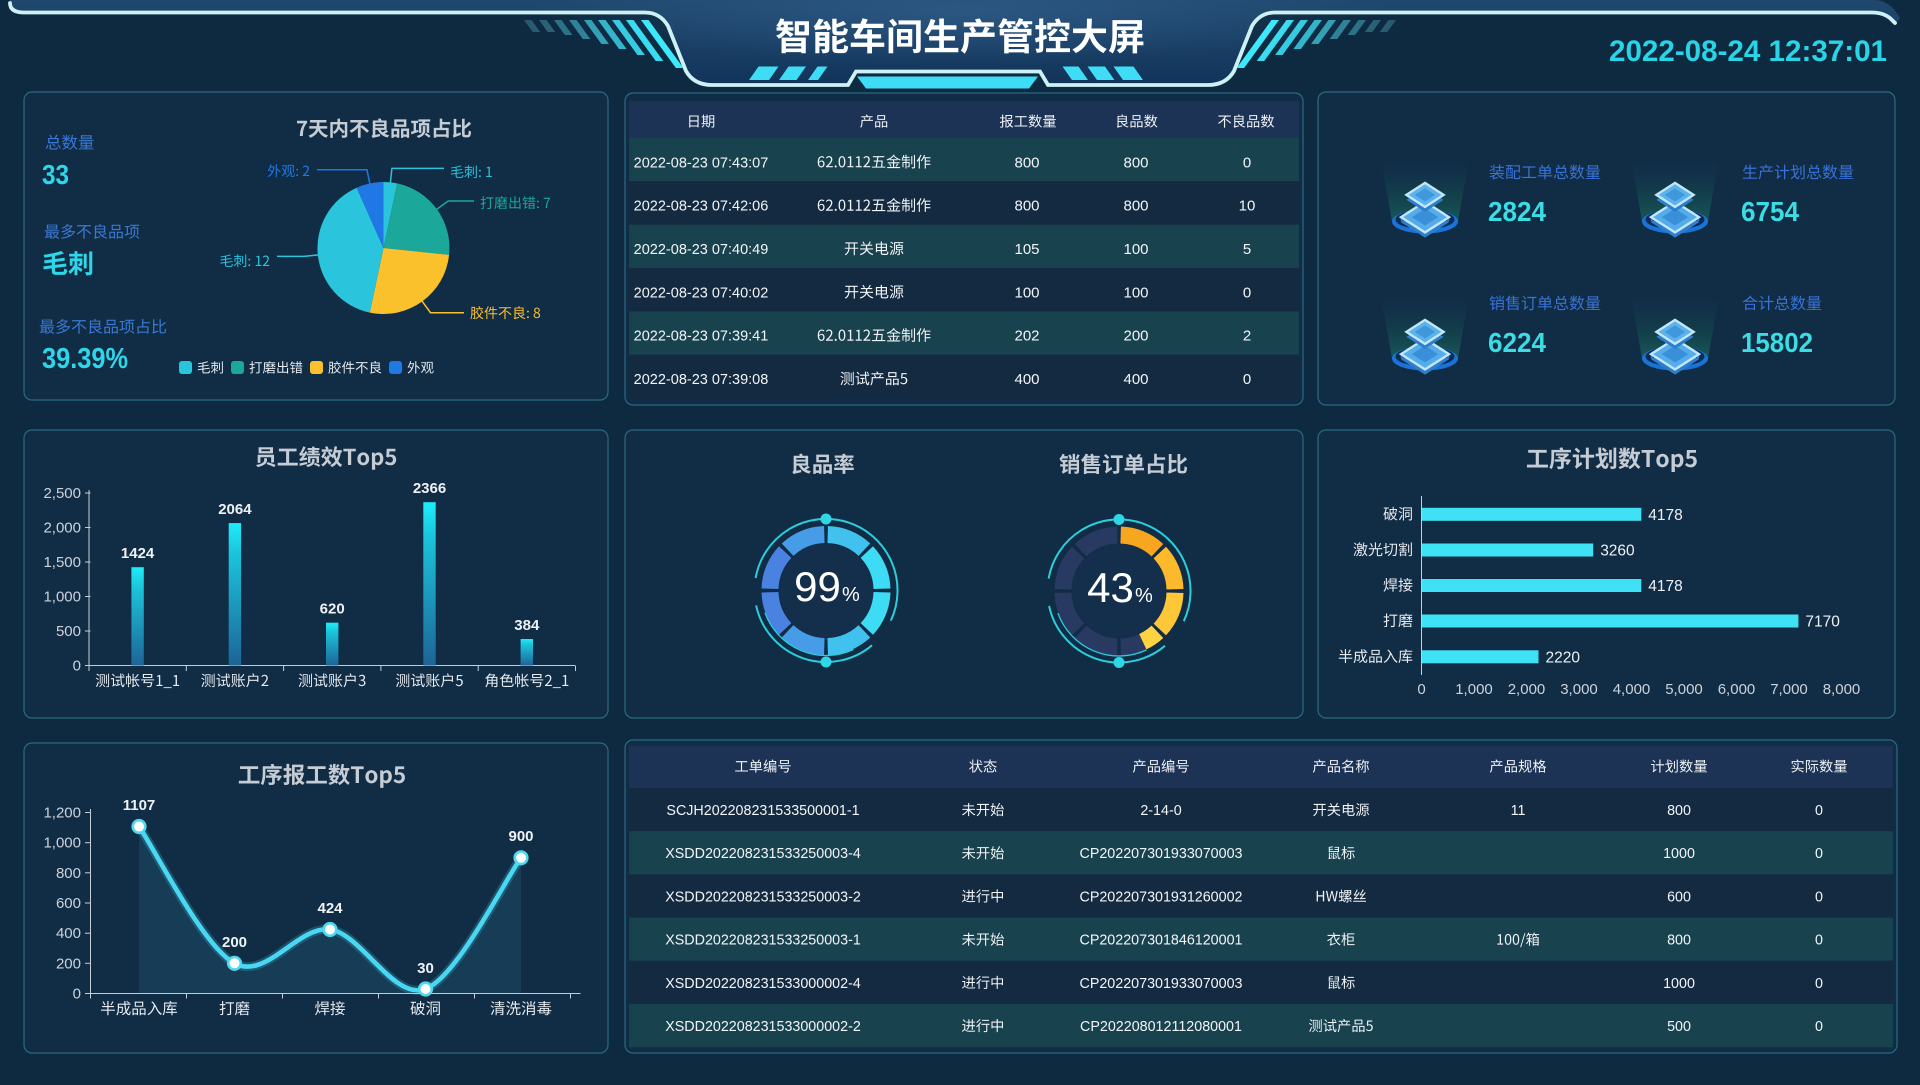  Describe the element at coordinates (330, 908) in the screenshot. I see `svg-text: 424` at that location.